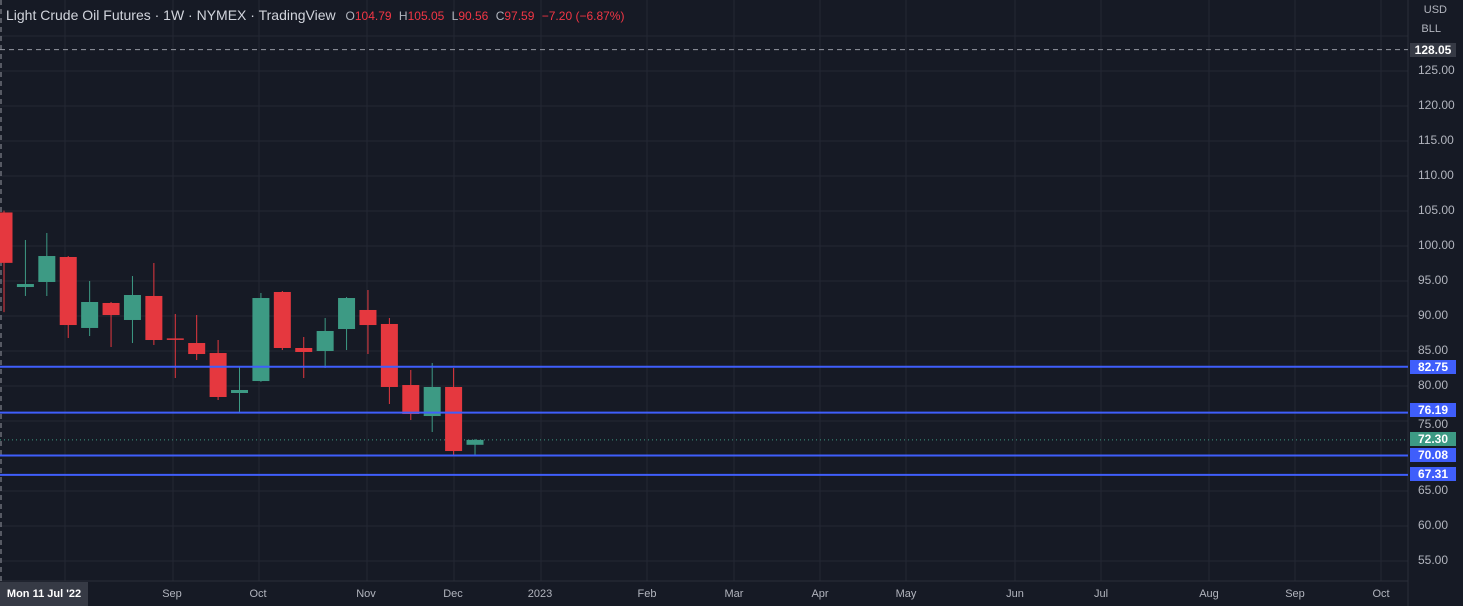 The width and height of the screenshot is (1463, 606). Describe the element at coordinates (1436, 175) in the screenshot. I see `price-tick-label: 110.00` at that location.